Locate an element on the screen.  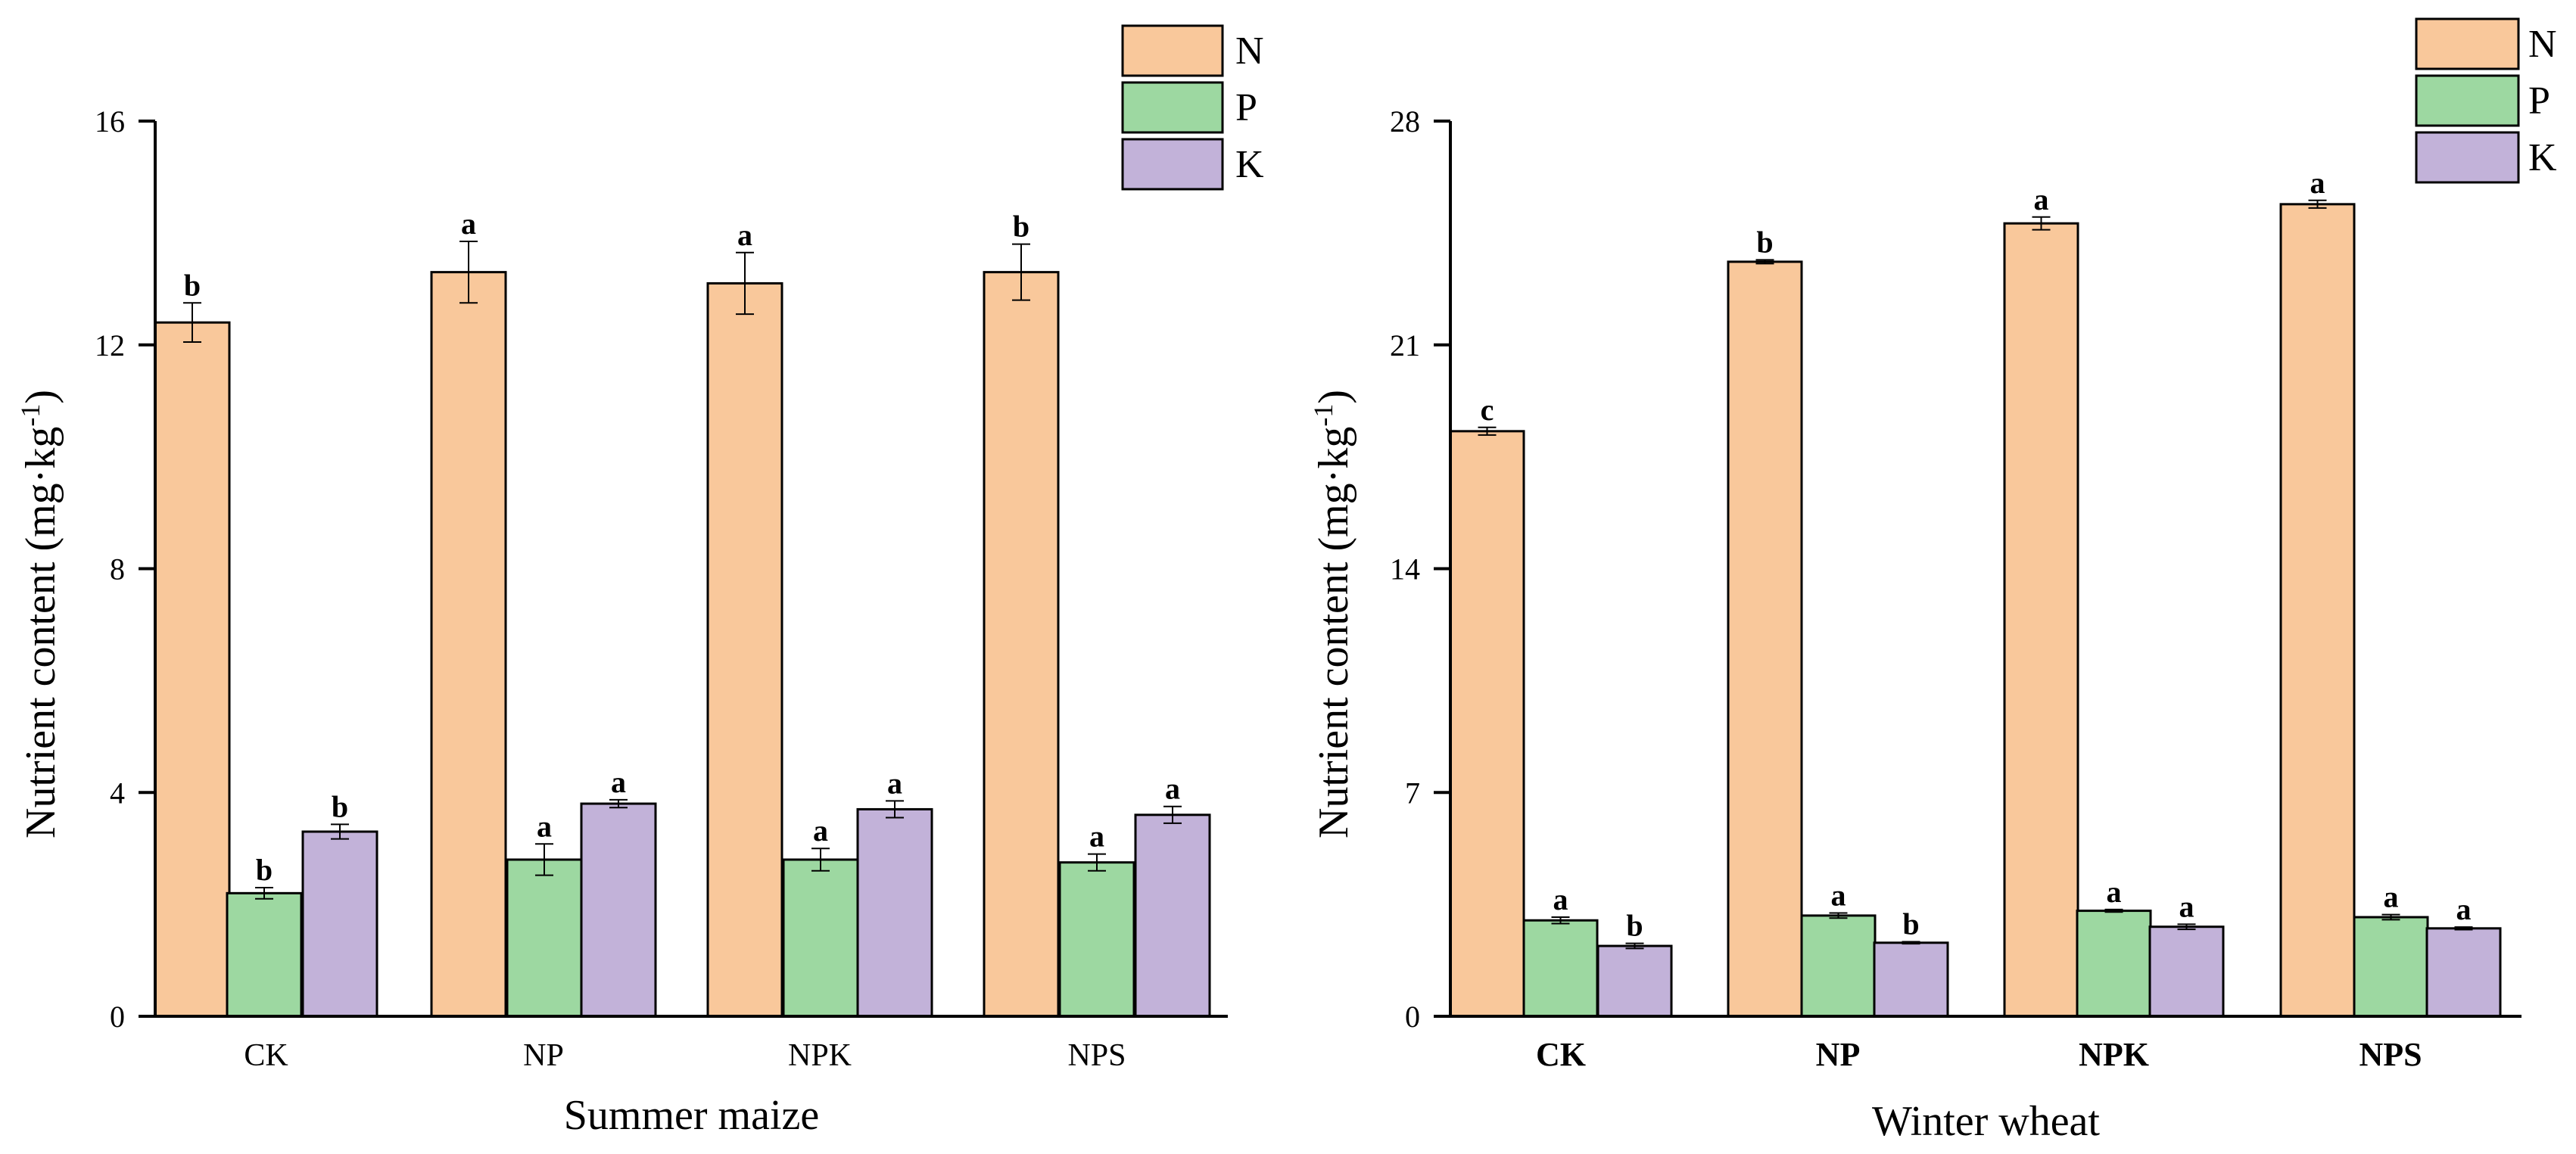
y-tick-label: 14 is located at coordinates (1405, 569).